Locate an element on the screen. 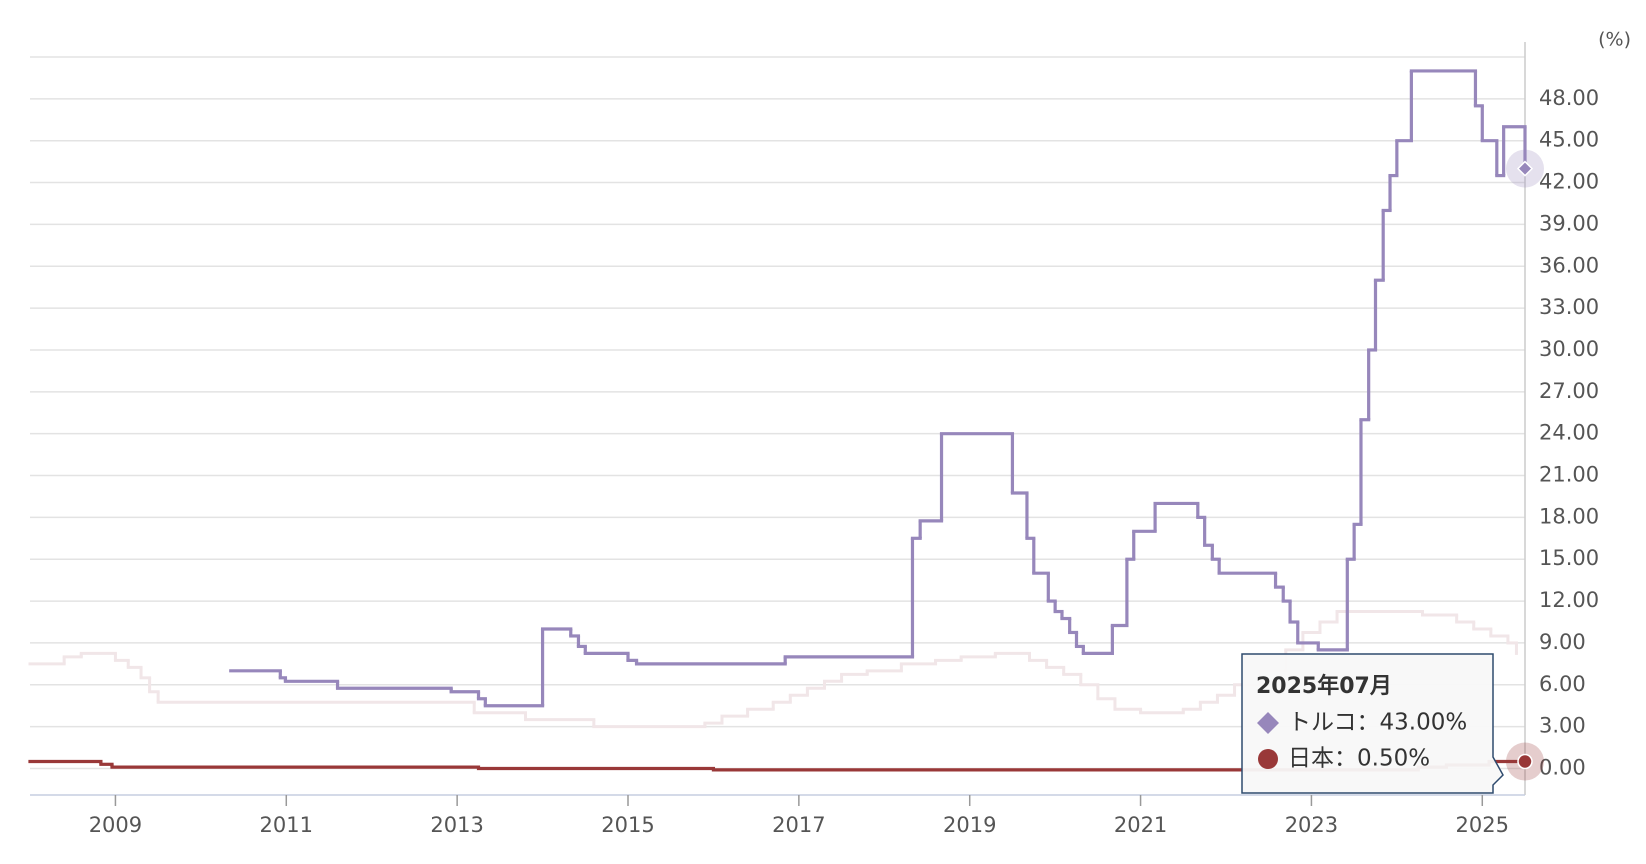 Image resolution: width=1646 pixels, height=864 pixels. x-tick-label: 2021 is located at coordinates (1140, 825).